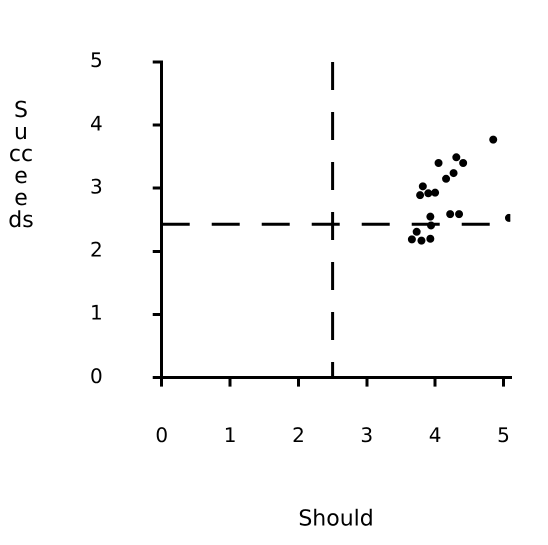 Image resolution: width=548 pixels, height=545 pixels. What do you see at coordinates (367, 434) in the screenshot?
I see `x-tick-label: 3` at bounding box center [367, 434].